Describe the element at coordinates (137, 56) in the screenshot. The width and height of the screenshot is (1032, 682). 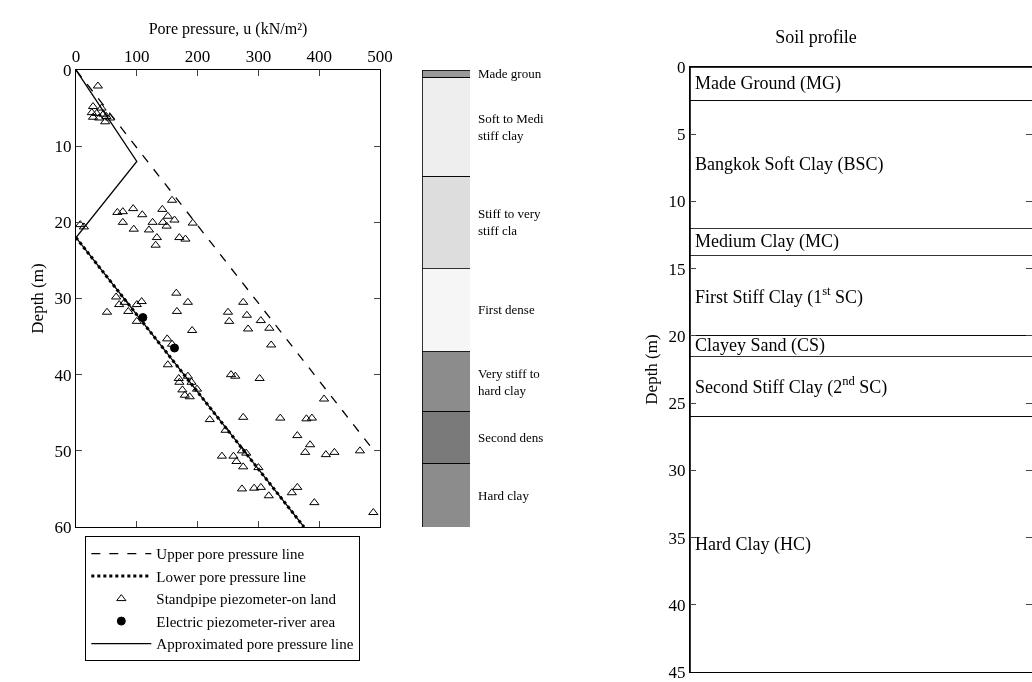
I see `x-tick-label: 100` at that location.